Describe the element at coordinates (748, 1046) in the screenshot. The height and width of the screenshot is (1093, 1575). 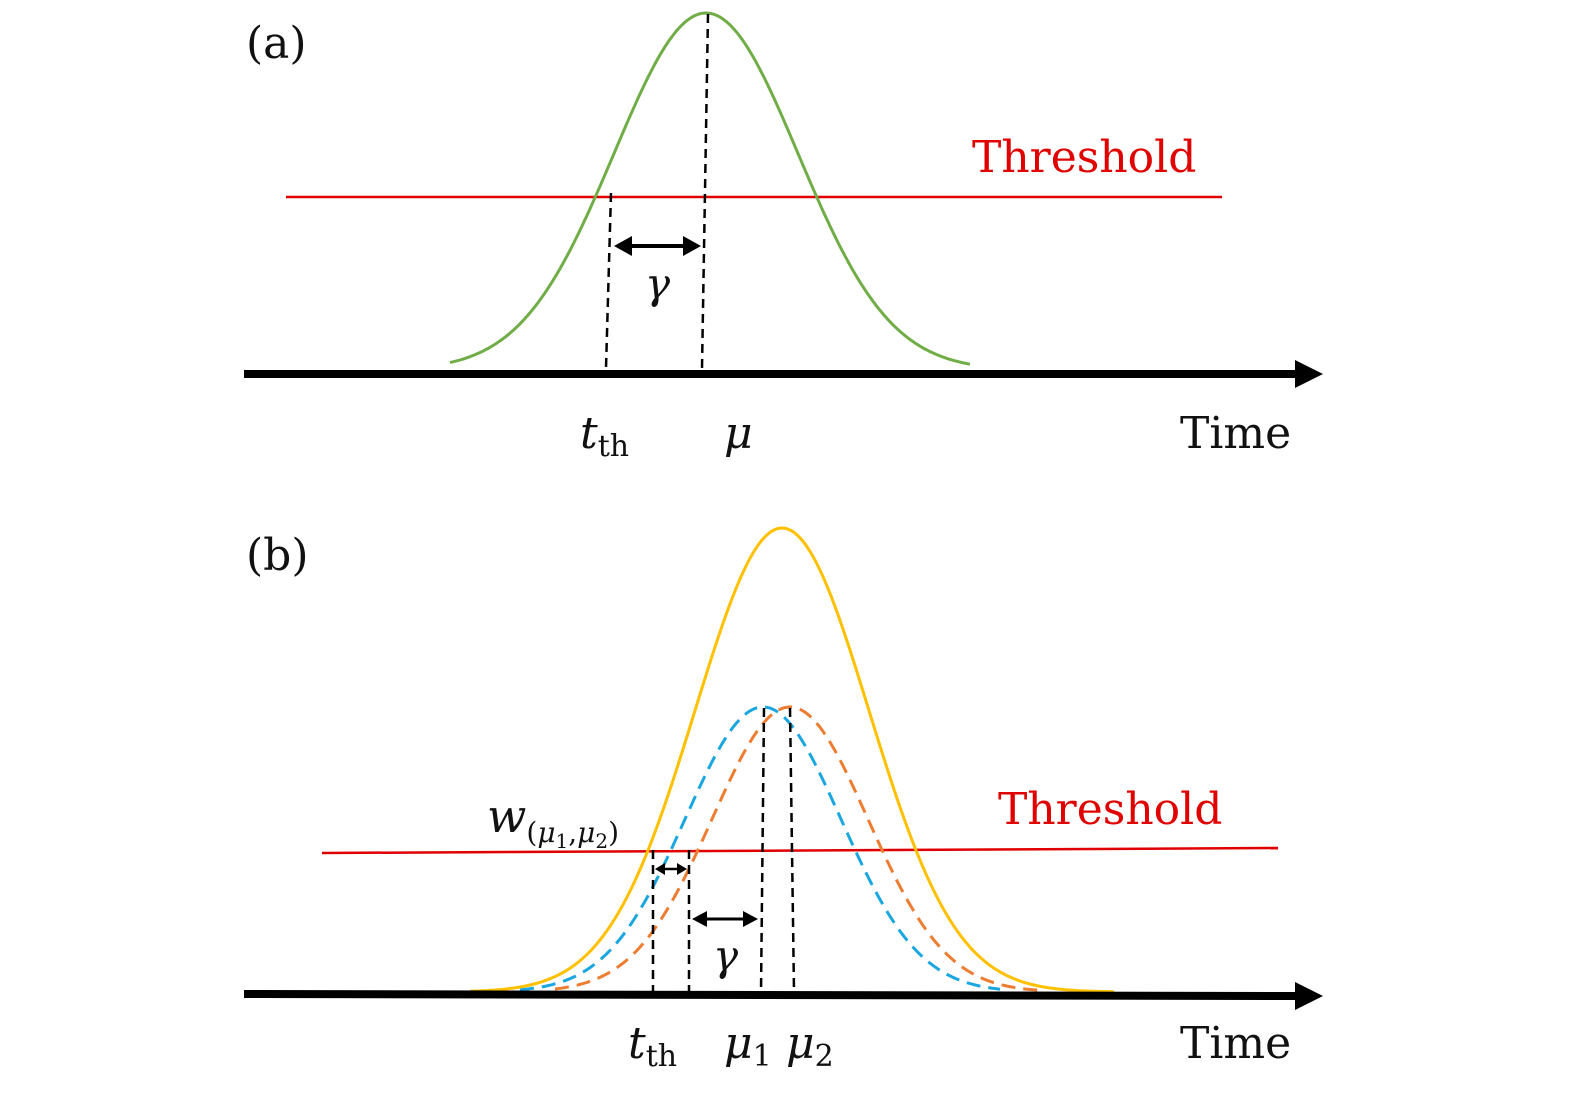
I see `panel-b-tick-mu1: μ1` at that location.